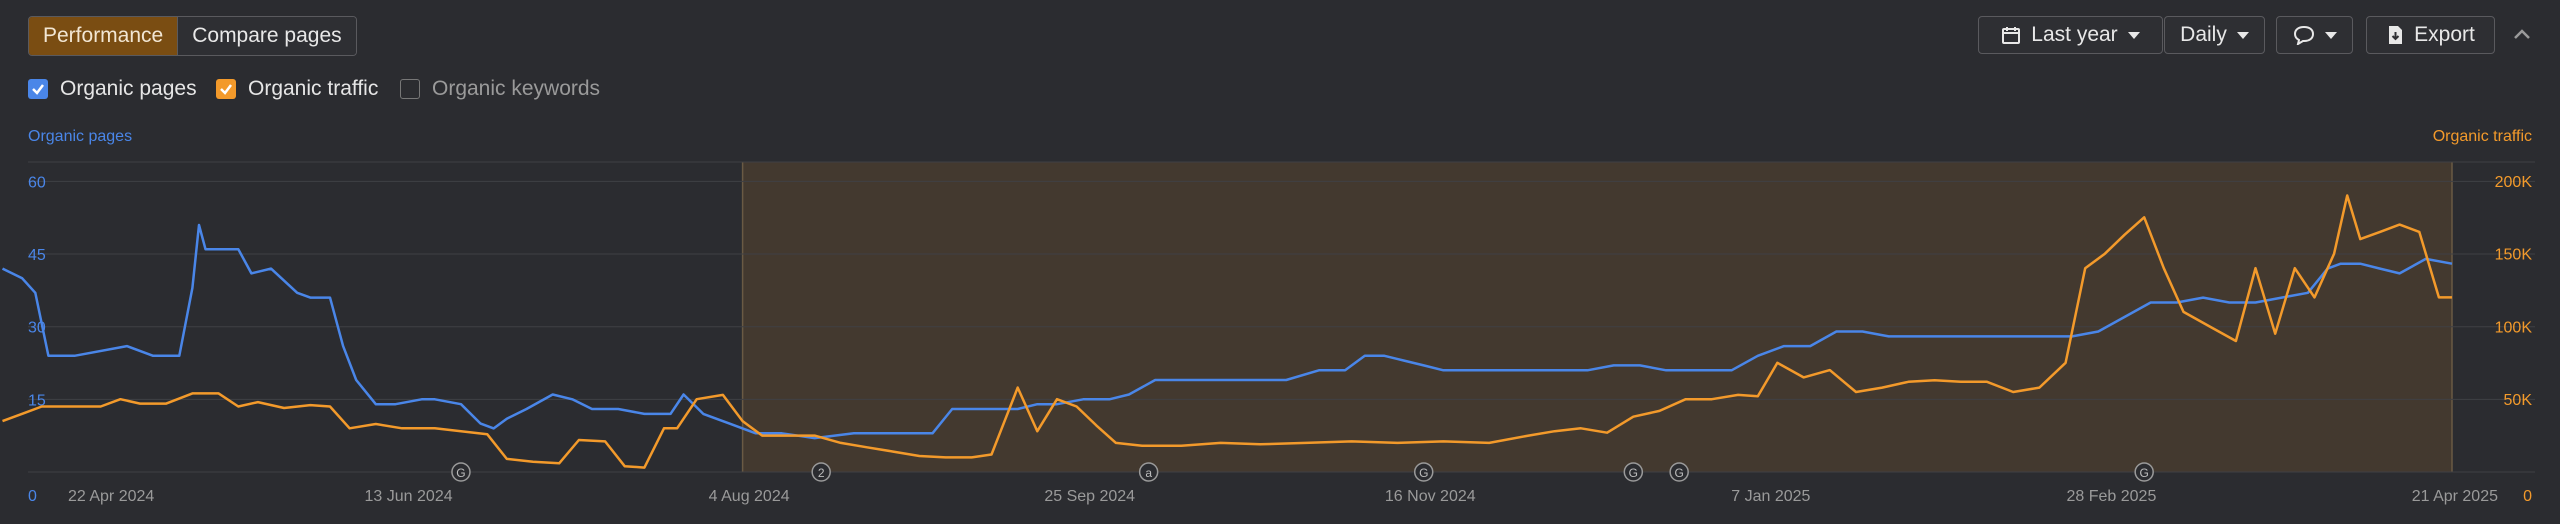  What do you see at coordinates (1089, 496) in the screenshot?
I see `x-tick-label: 25 Sep 2024` at bounding box center [1089, 496].